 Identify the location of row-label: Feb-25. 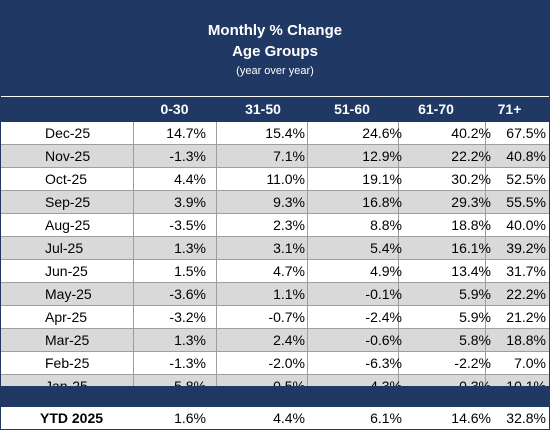
(67, 363).